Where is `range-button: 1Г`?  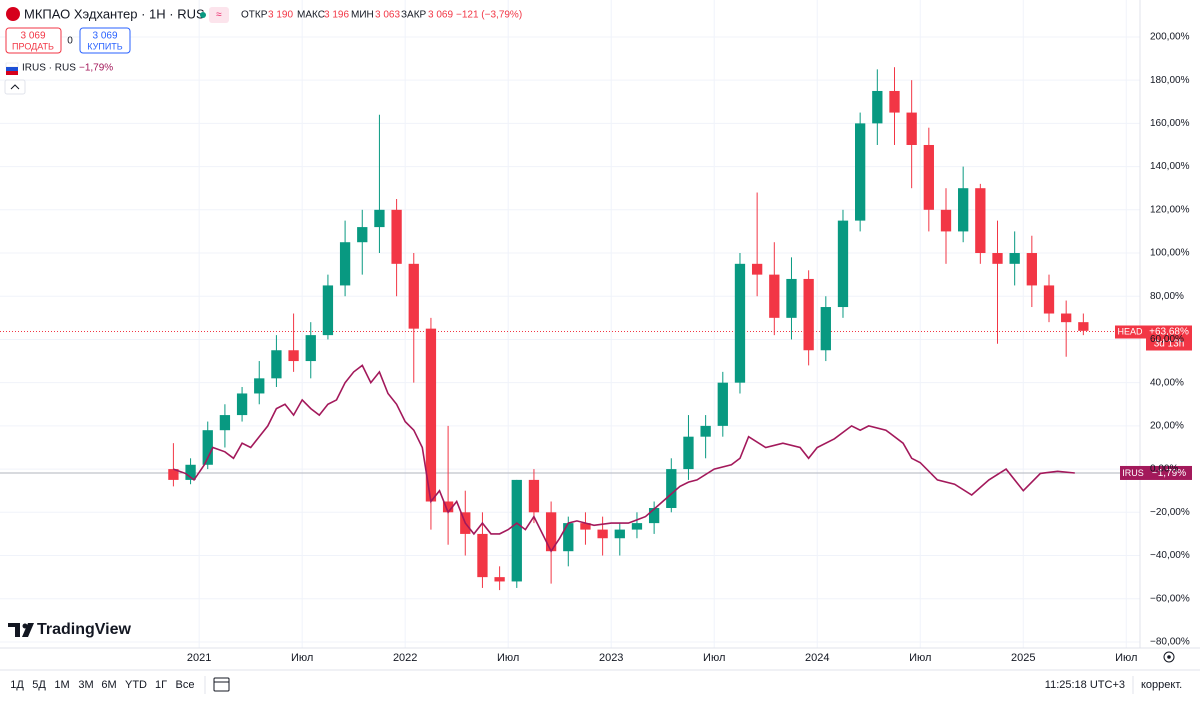
range-button: 1Г is located at coordinates (161, 685).